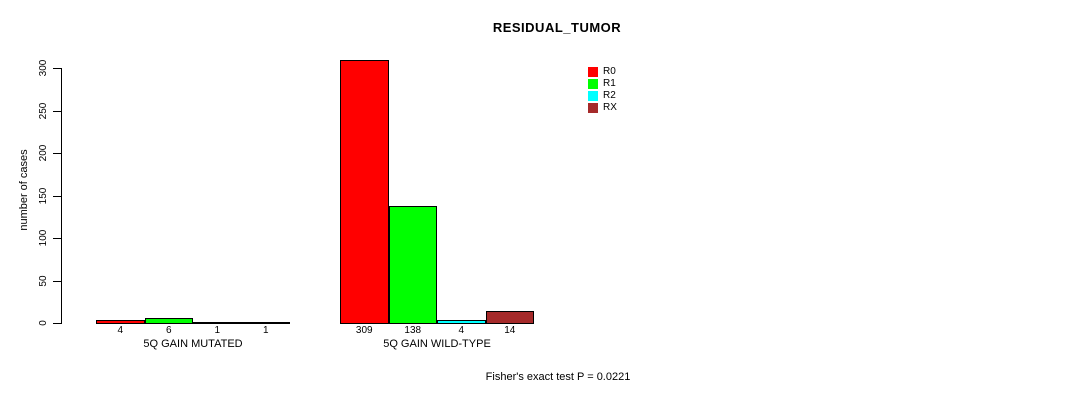 The height and width of the screenshot is (400, 1090). Describe the element at coordinates (557, 27) in the screenshot. I see `chart-title: RESIDUAL_TUMOR` at that location.